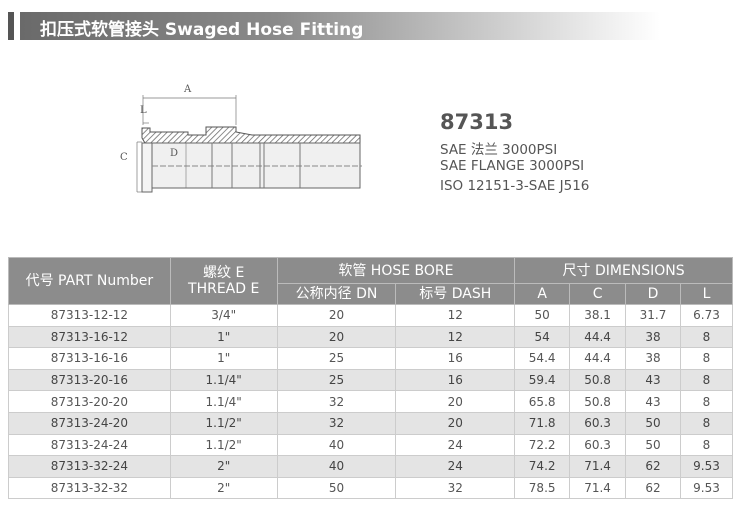 Image resolution: width=750 pixels, height=514 pixels. What do you see at coordinates (223, 315) in the screenshot?
I see `cell-thread: 3/4"` at bounding box center [223, 315].